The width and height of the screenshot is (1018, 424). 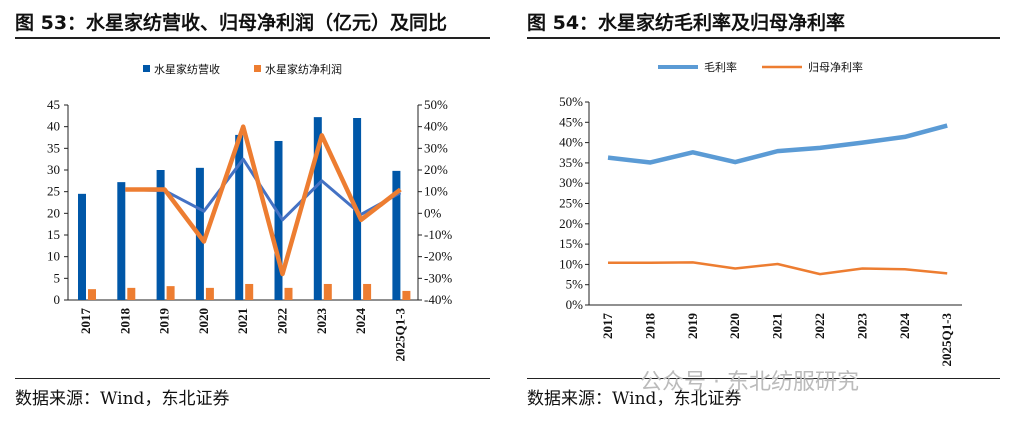 What do you see at coordinates (53, 212) in the screenshot?
I see `y-tick-label: 20` at bounding box center [53, 212].